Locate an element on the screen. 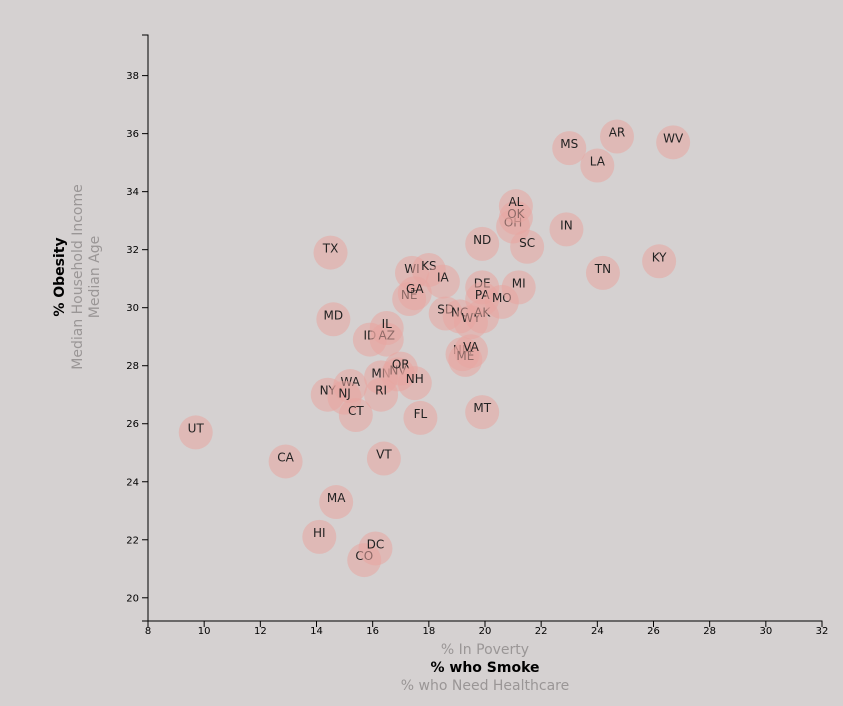 The height and width of the screenshot is (706, 843). state-marker: MI is located at coordinates (518, 287).